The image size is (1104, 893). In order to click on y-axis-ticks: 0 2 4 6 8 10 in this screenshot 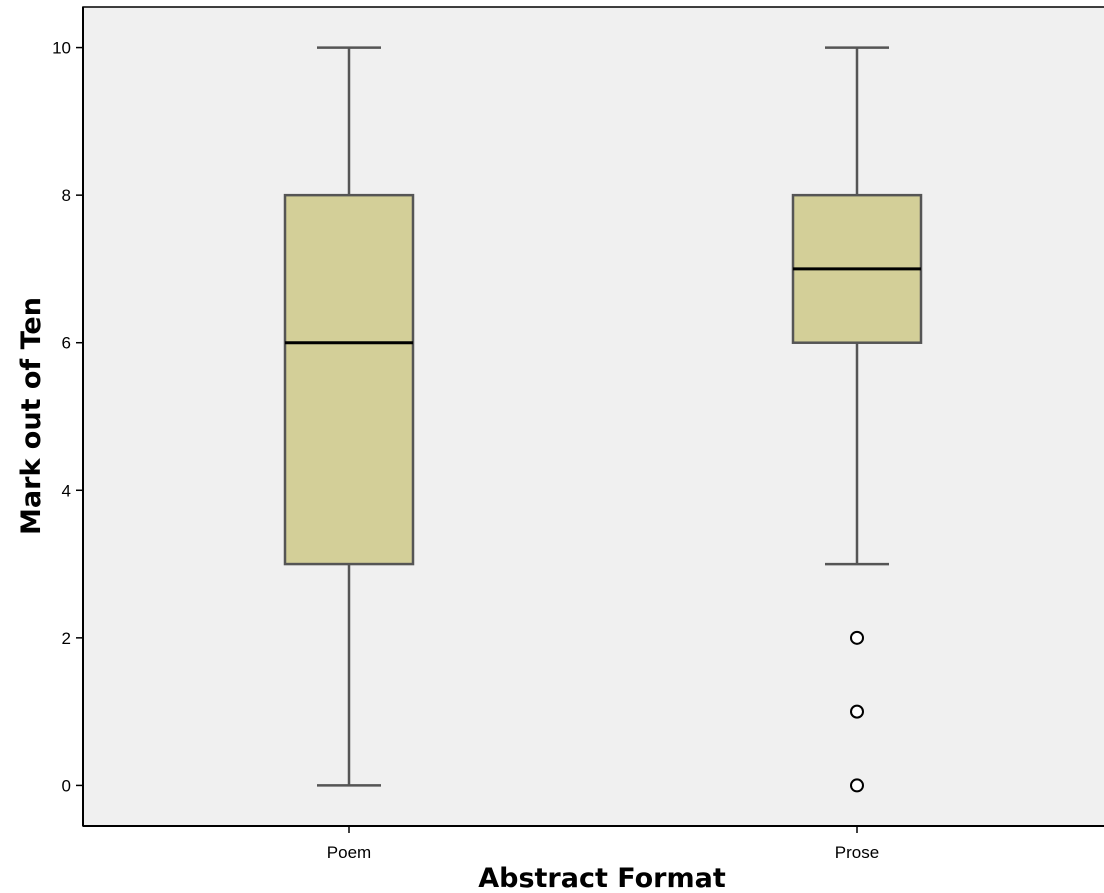, I will do `click(67, 417)`.